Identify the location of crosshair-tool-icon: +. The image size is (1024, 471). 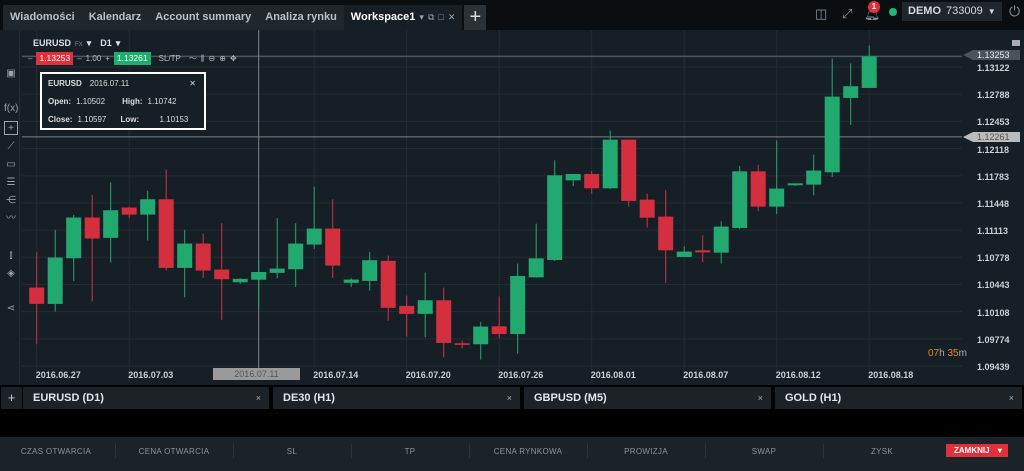
(11, 128).